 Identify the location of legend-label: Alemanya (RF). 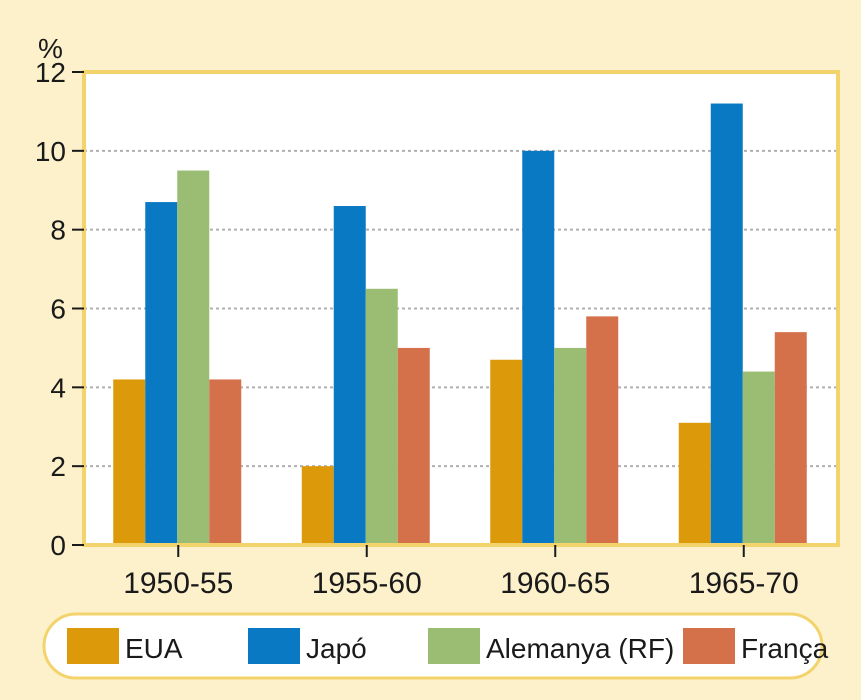
(580, 648).